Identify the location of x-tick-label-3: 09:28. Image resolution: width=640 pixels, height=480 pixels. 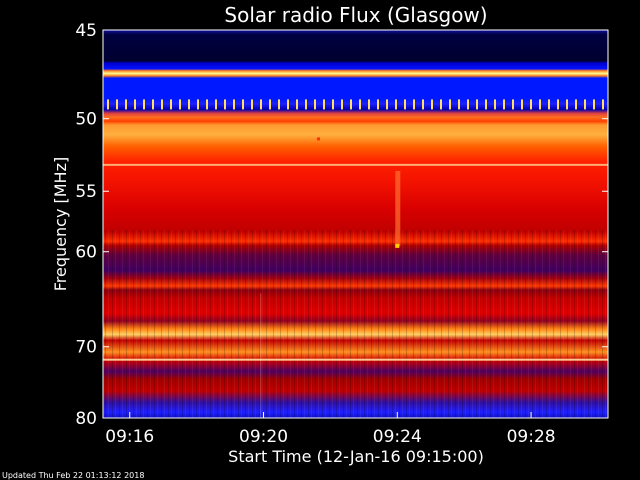
(531, 437).